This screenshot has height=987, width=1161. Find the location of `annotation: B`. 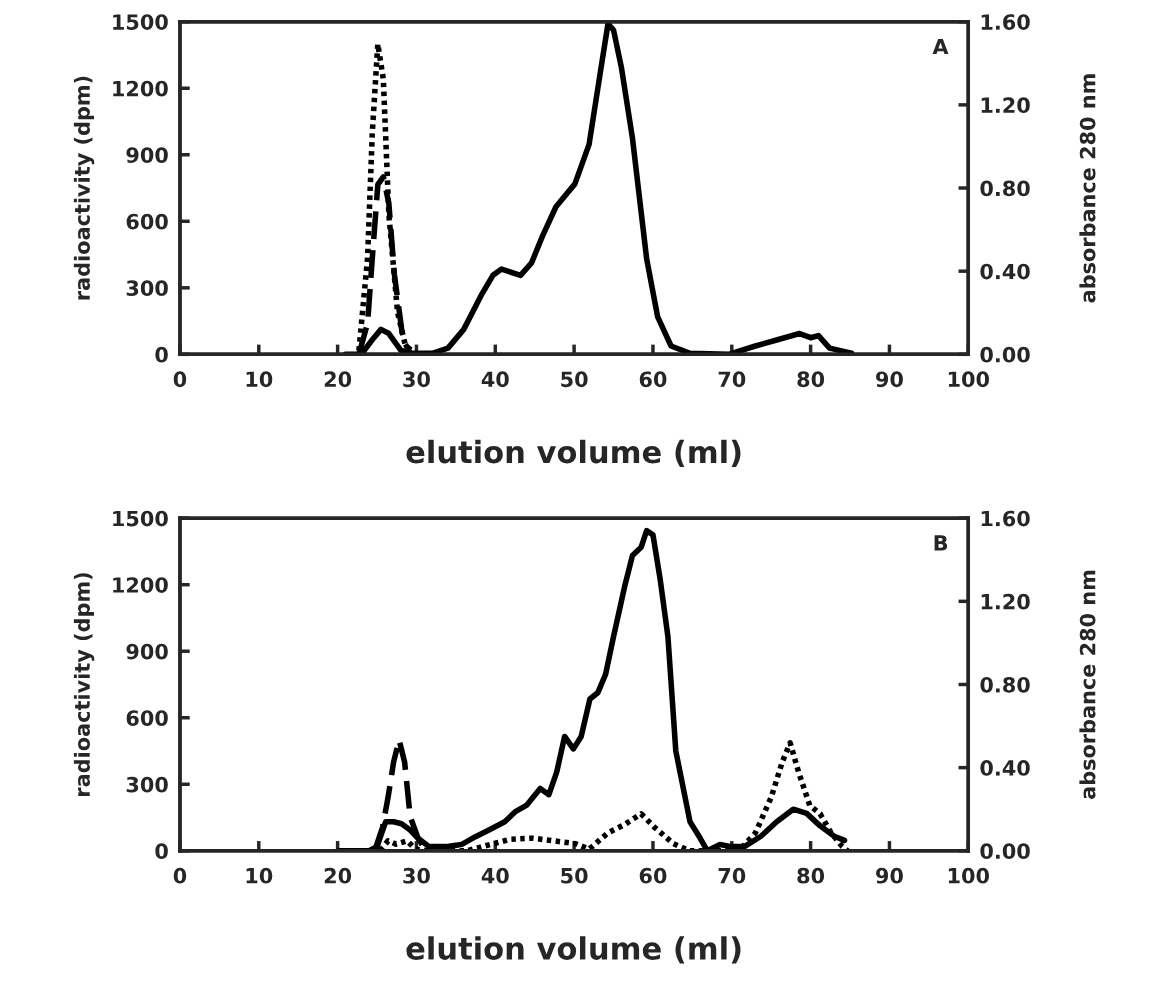

annotation: B is located at coordinates (941, 543).